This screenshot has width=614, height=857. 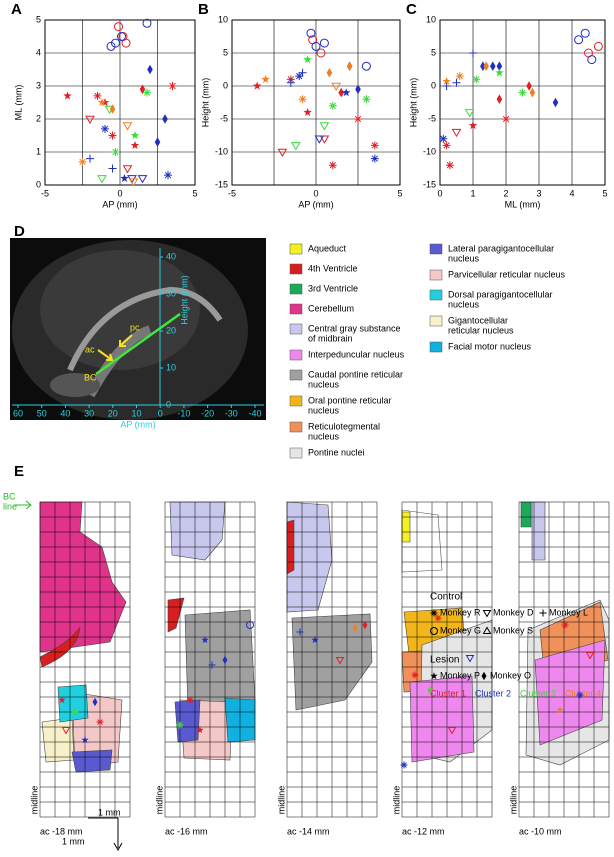 I want to click on y-tick-label: -5, so click(x=224, y=118).